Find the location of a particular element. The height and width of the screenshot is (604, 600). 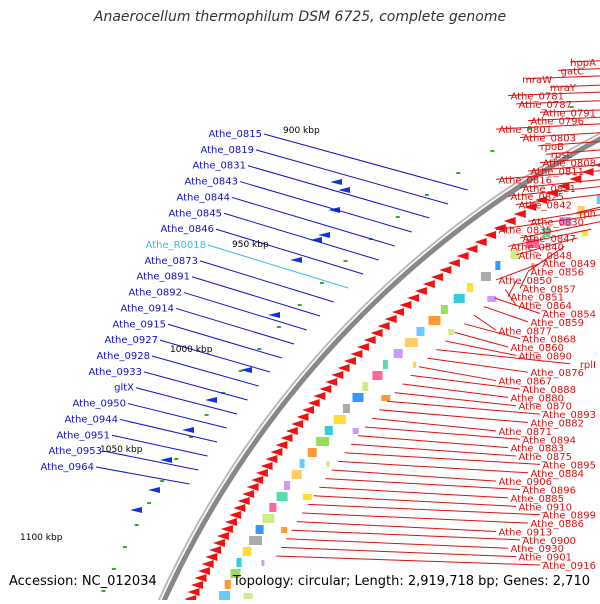

gene-label-right: Athe_0886 is located at coordinates (557, 524).